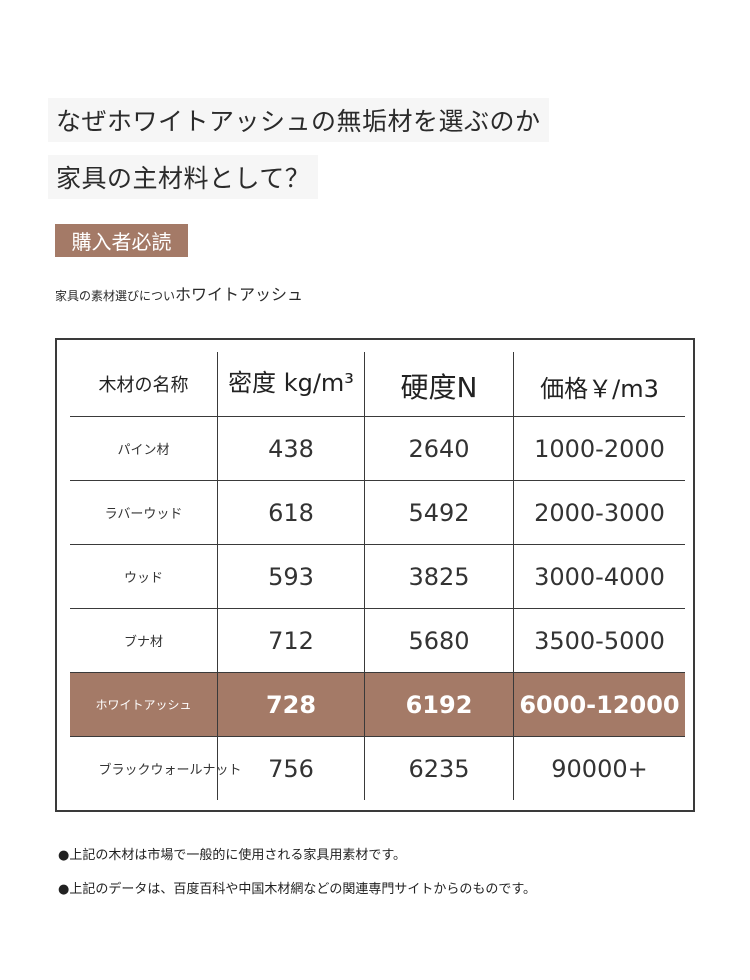 The image size is (750, 980). I want to click on row-wood-name: ウッド, so click(143, 578).